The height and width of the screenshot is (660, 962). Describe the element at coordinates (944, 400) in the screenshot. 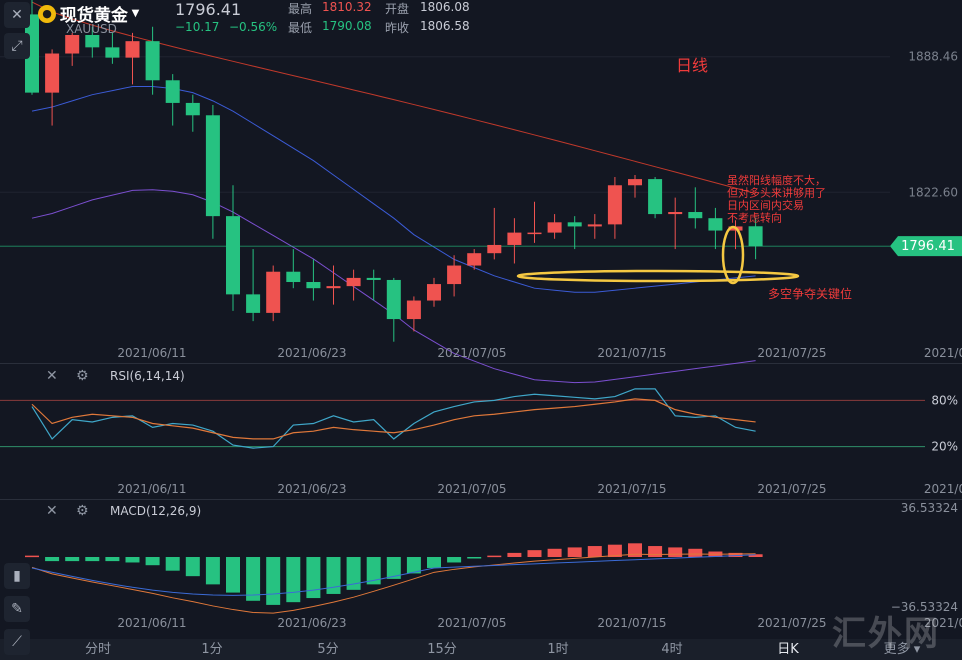

I see `rsi-level-label: 80%` at that location.